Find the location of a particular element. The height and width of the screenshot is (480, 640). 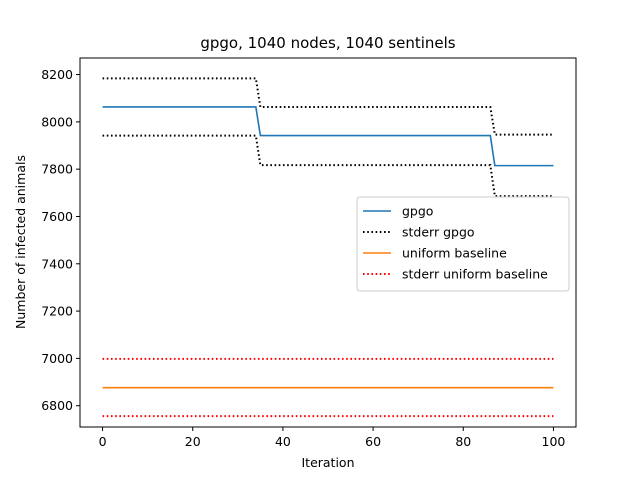

legend-label: gpgo is located at coordinates (417, 211).